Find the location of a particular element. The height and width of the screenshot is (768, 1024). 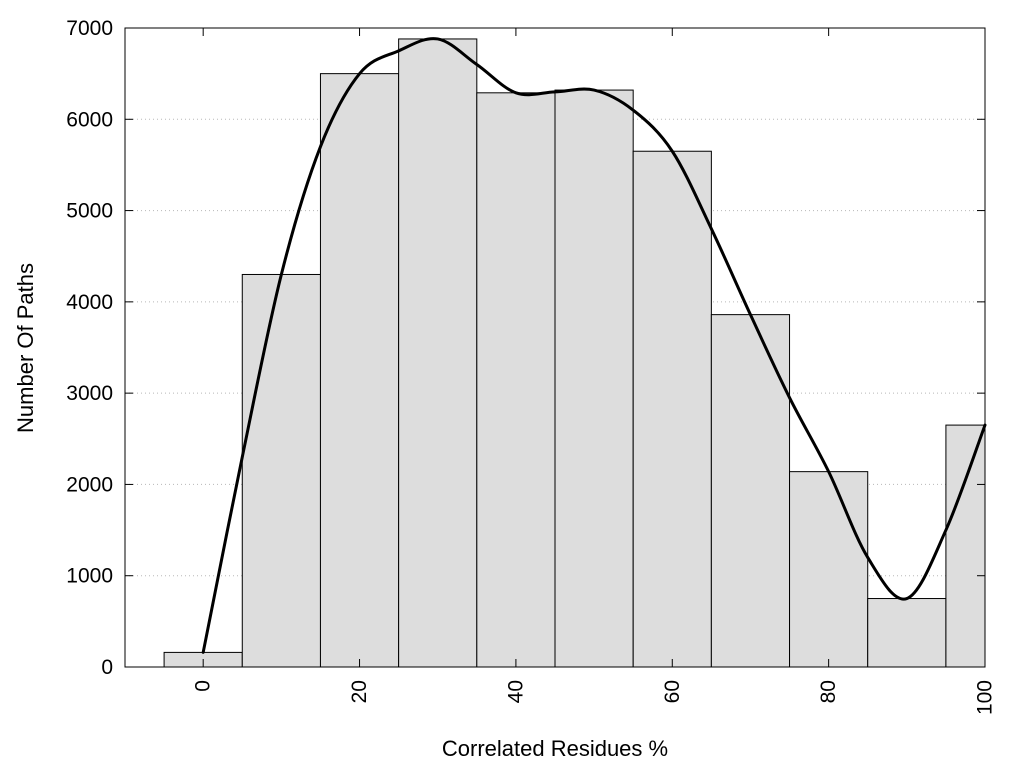

y-tick-label-0: 0 is located at coordinates (107, 667).